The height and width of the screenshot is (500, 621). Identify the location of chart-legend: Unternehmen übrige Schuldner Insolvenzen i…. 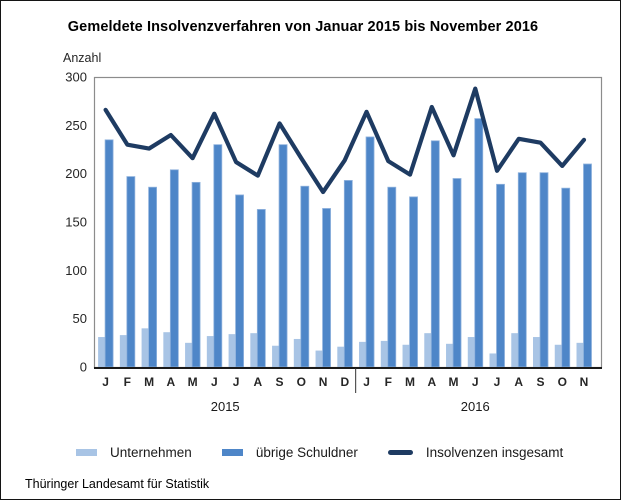
(319, 452).